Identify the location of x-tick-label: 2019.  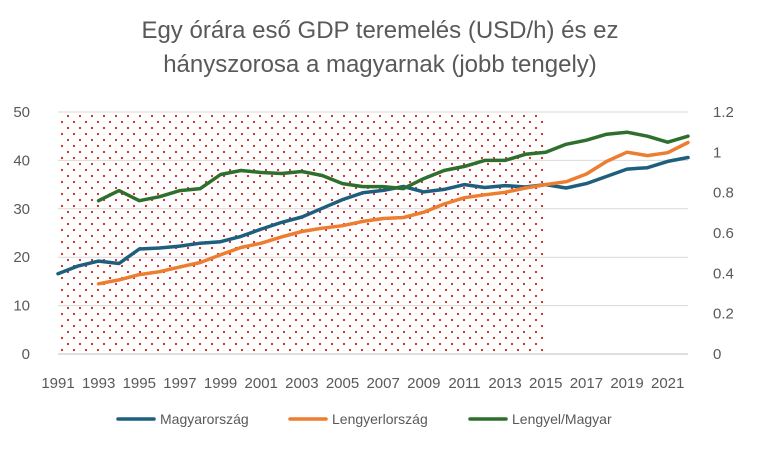
(626, 383).